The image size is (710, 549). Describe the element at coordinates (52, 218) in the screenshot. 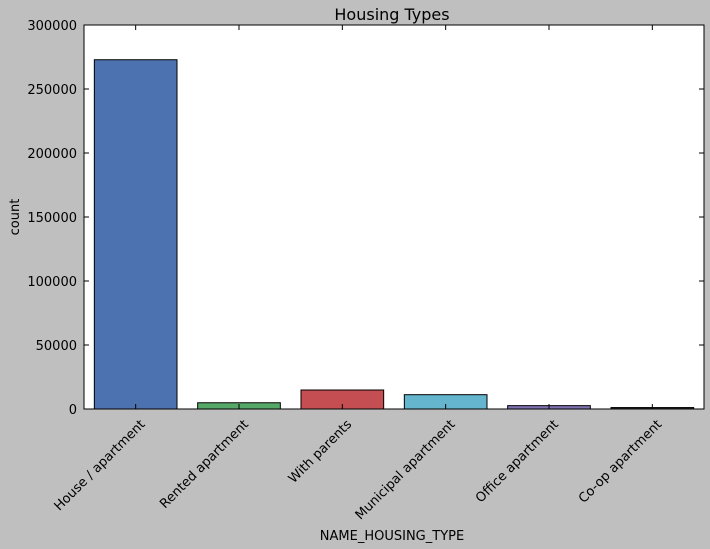

I see `y-tick-label-3: 150000` at that location.